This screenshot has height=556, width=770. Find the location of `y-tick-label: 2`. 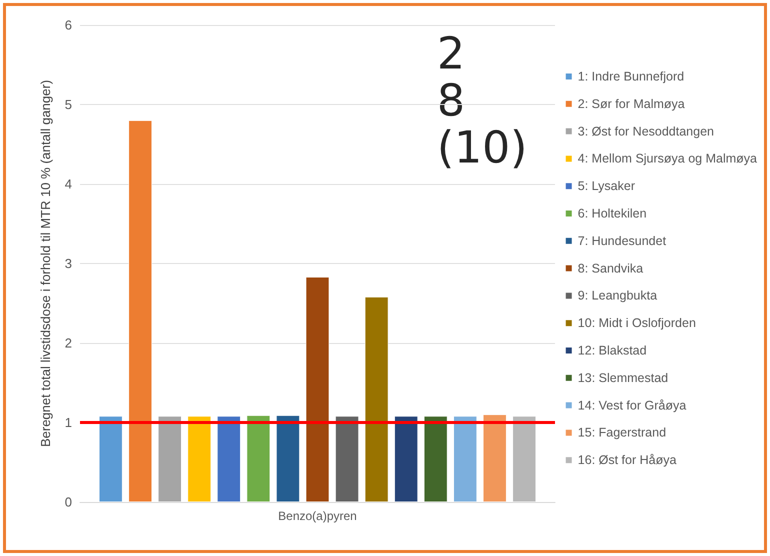

y-tick-label: 2 is located at coordinates (68, 343).